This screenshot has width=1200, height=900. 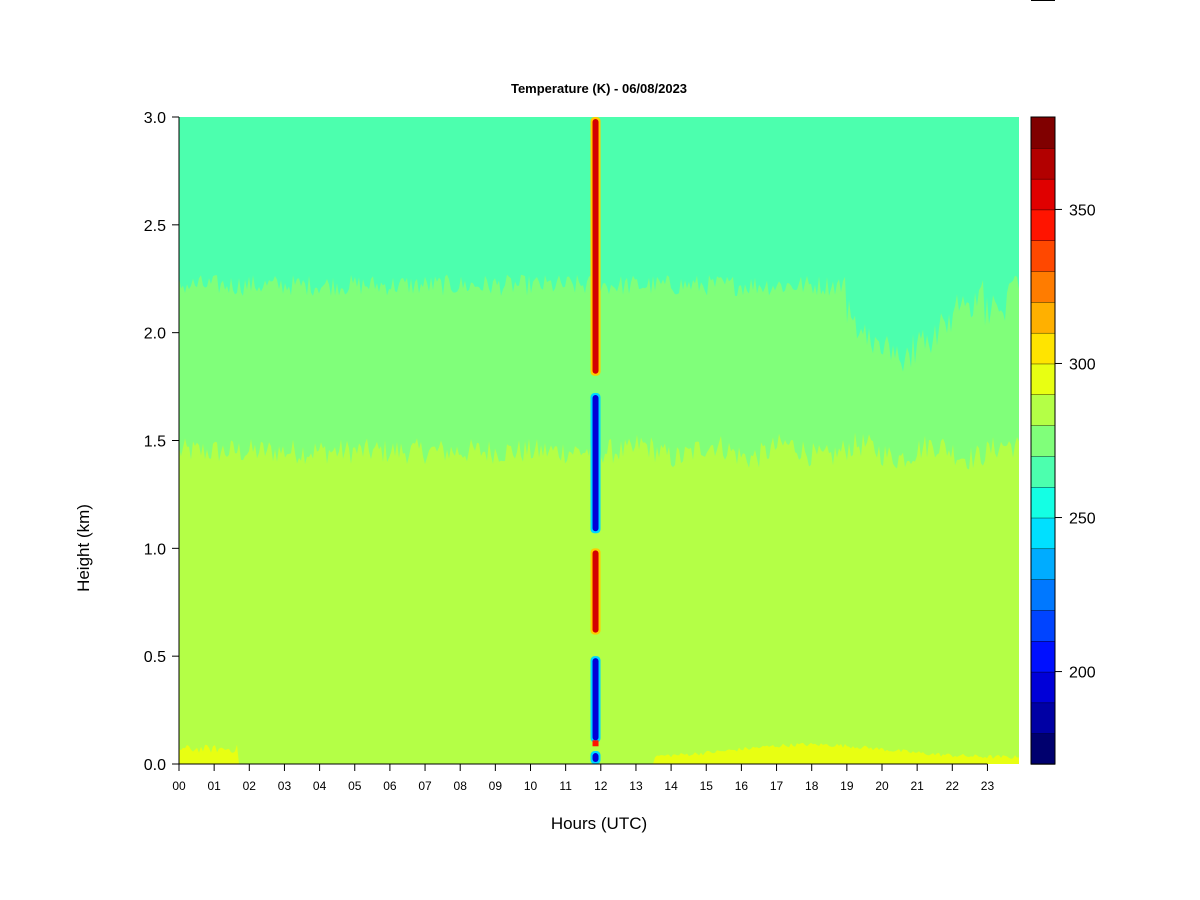 What do you see at coordinates (636, 786) in the screenshot?
I see `x-tick-label: 13` at bounding box center [636, 786].